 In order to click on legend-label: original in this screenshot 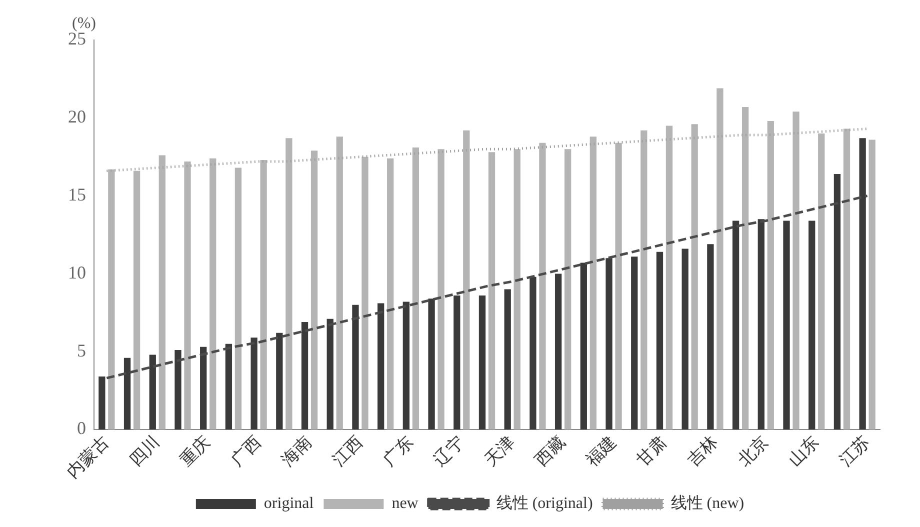, I will do `click(289, 503)`.